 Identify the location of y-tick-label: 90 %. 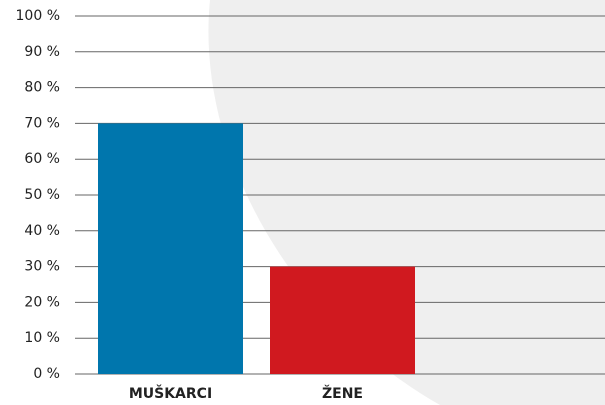
(42, 52).